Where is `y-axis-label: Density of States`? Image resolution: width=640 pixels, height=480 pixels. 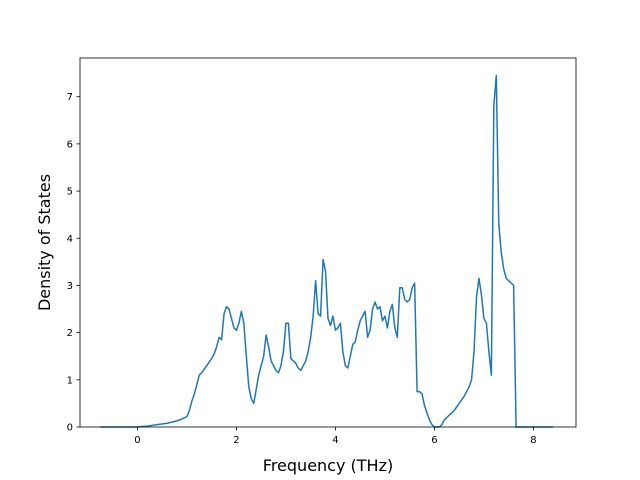 y-axis-label: Density of States is located at coordinates (44, 242).